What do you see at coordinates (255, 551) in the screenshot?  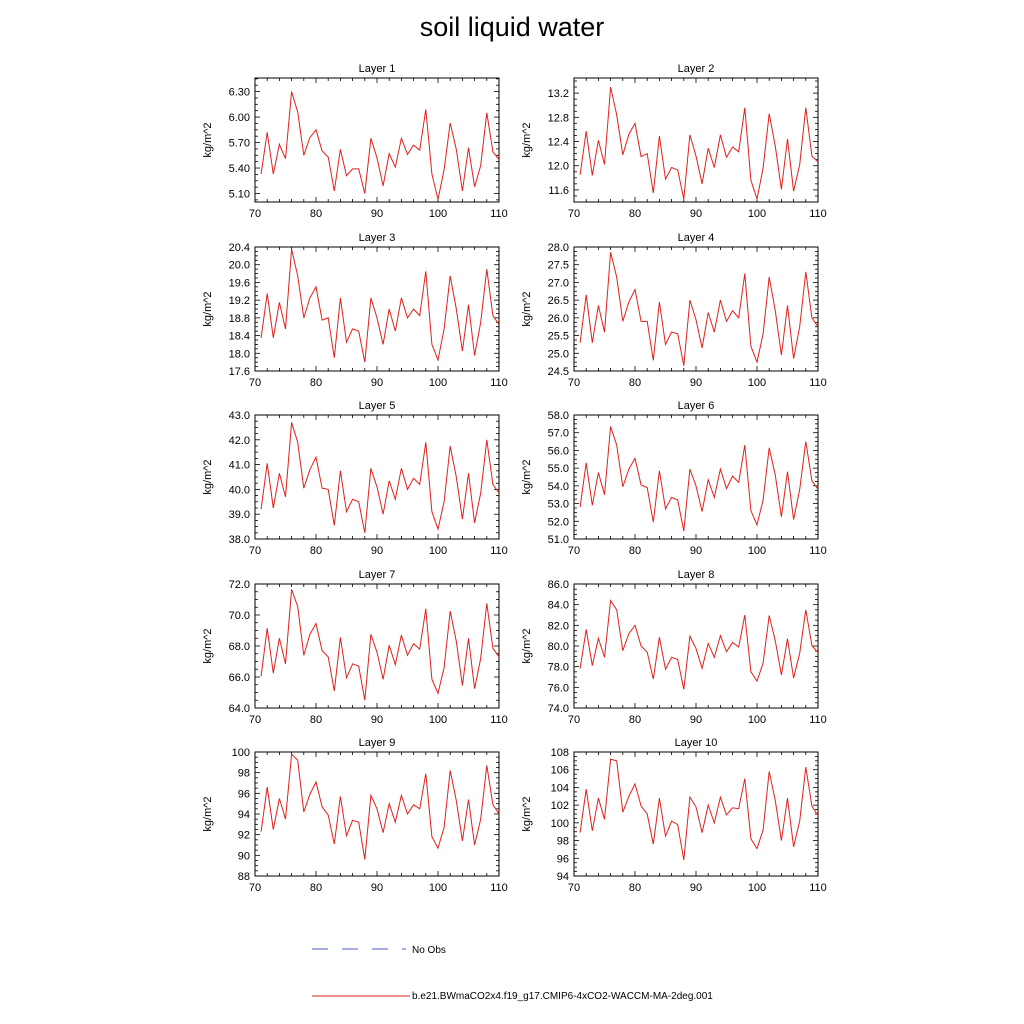 I see `x-tick-label-5: 70` at bounding box center [255, 551].